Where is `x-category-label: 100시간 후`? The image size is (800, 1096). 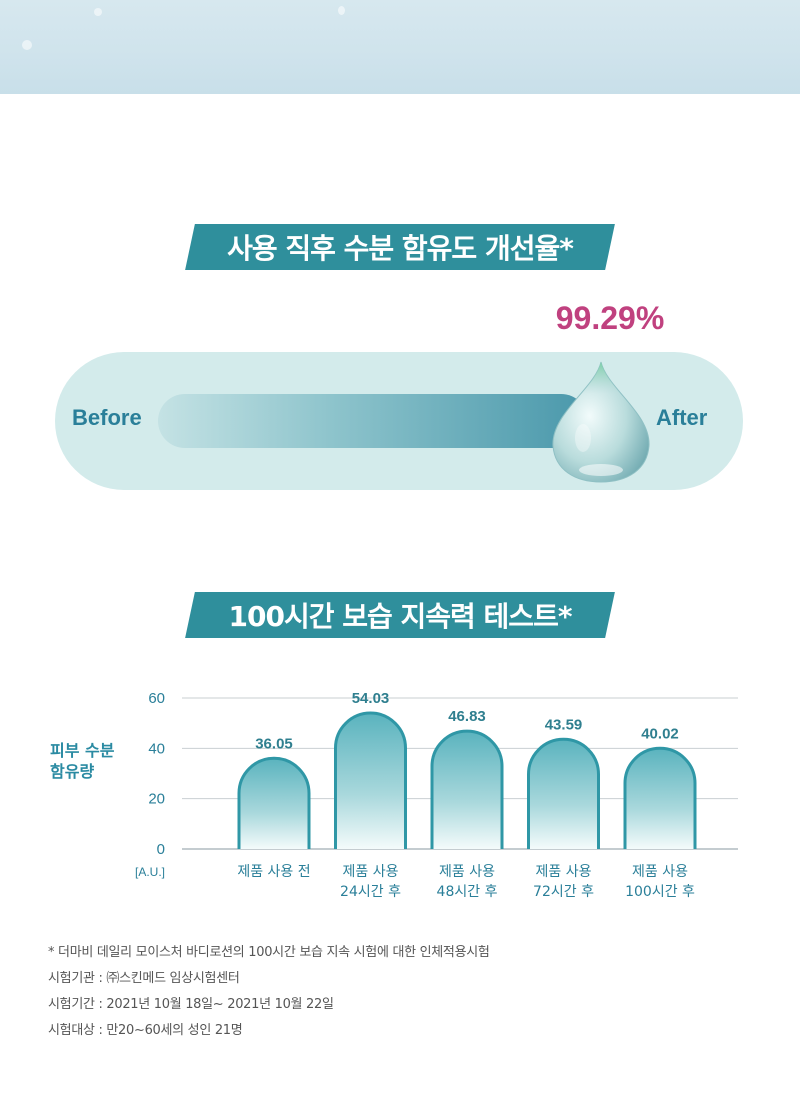 x-category-label: 100시간 후 is located at coordinates (660, 892).